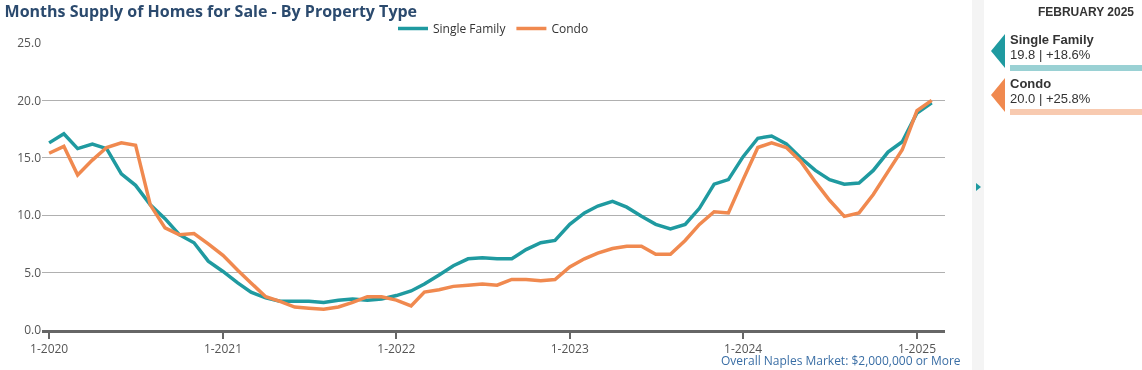 The image size is (1142, 370). What do you see at coordinates (223, 349) in the screenshot?
I see `x-tick-label: 1-2021` at bounding box center [223, 349].